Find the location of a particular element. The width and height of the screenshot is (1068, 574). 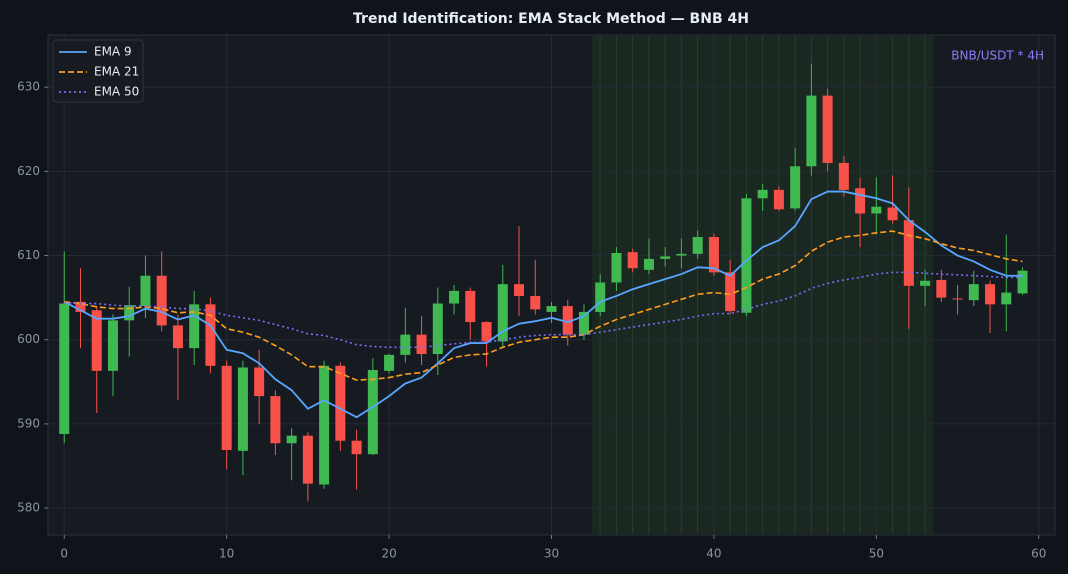

x-tick-label: 20 is located at coordinates (388, 554).